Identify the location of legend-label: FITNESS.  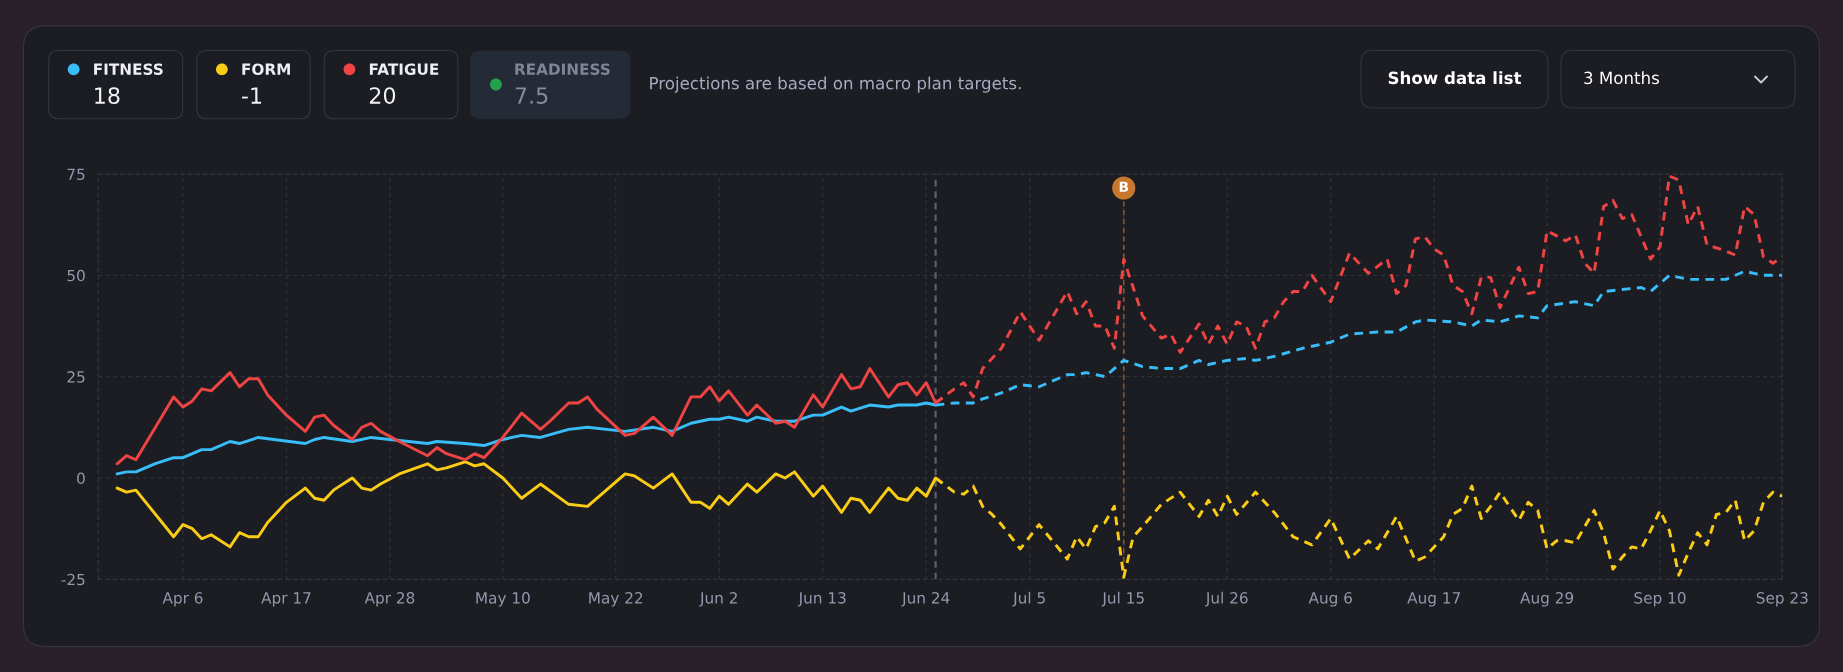
(128, 69).